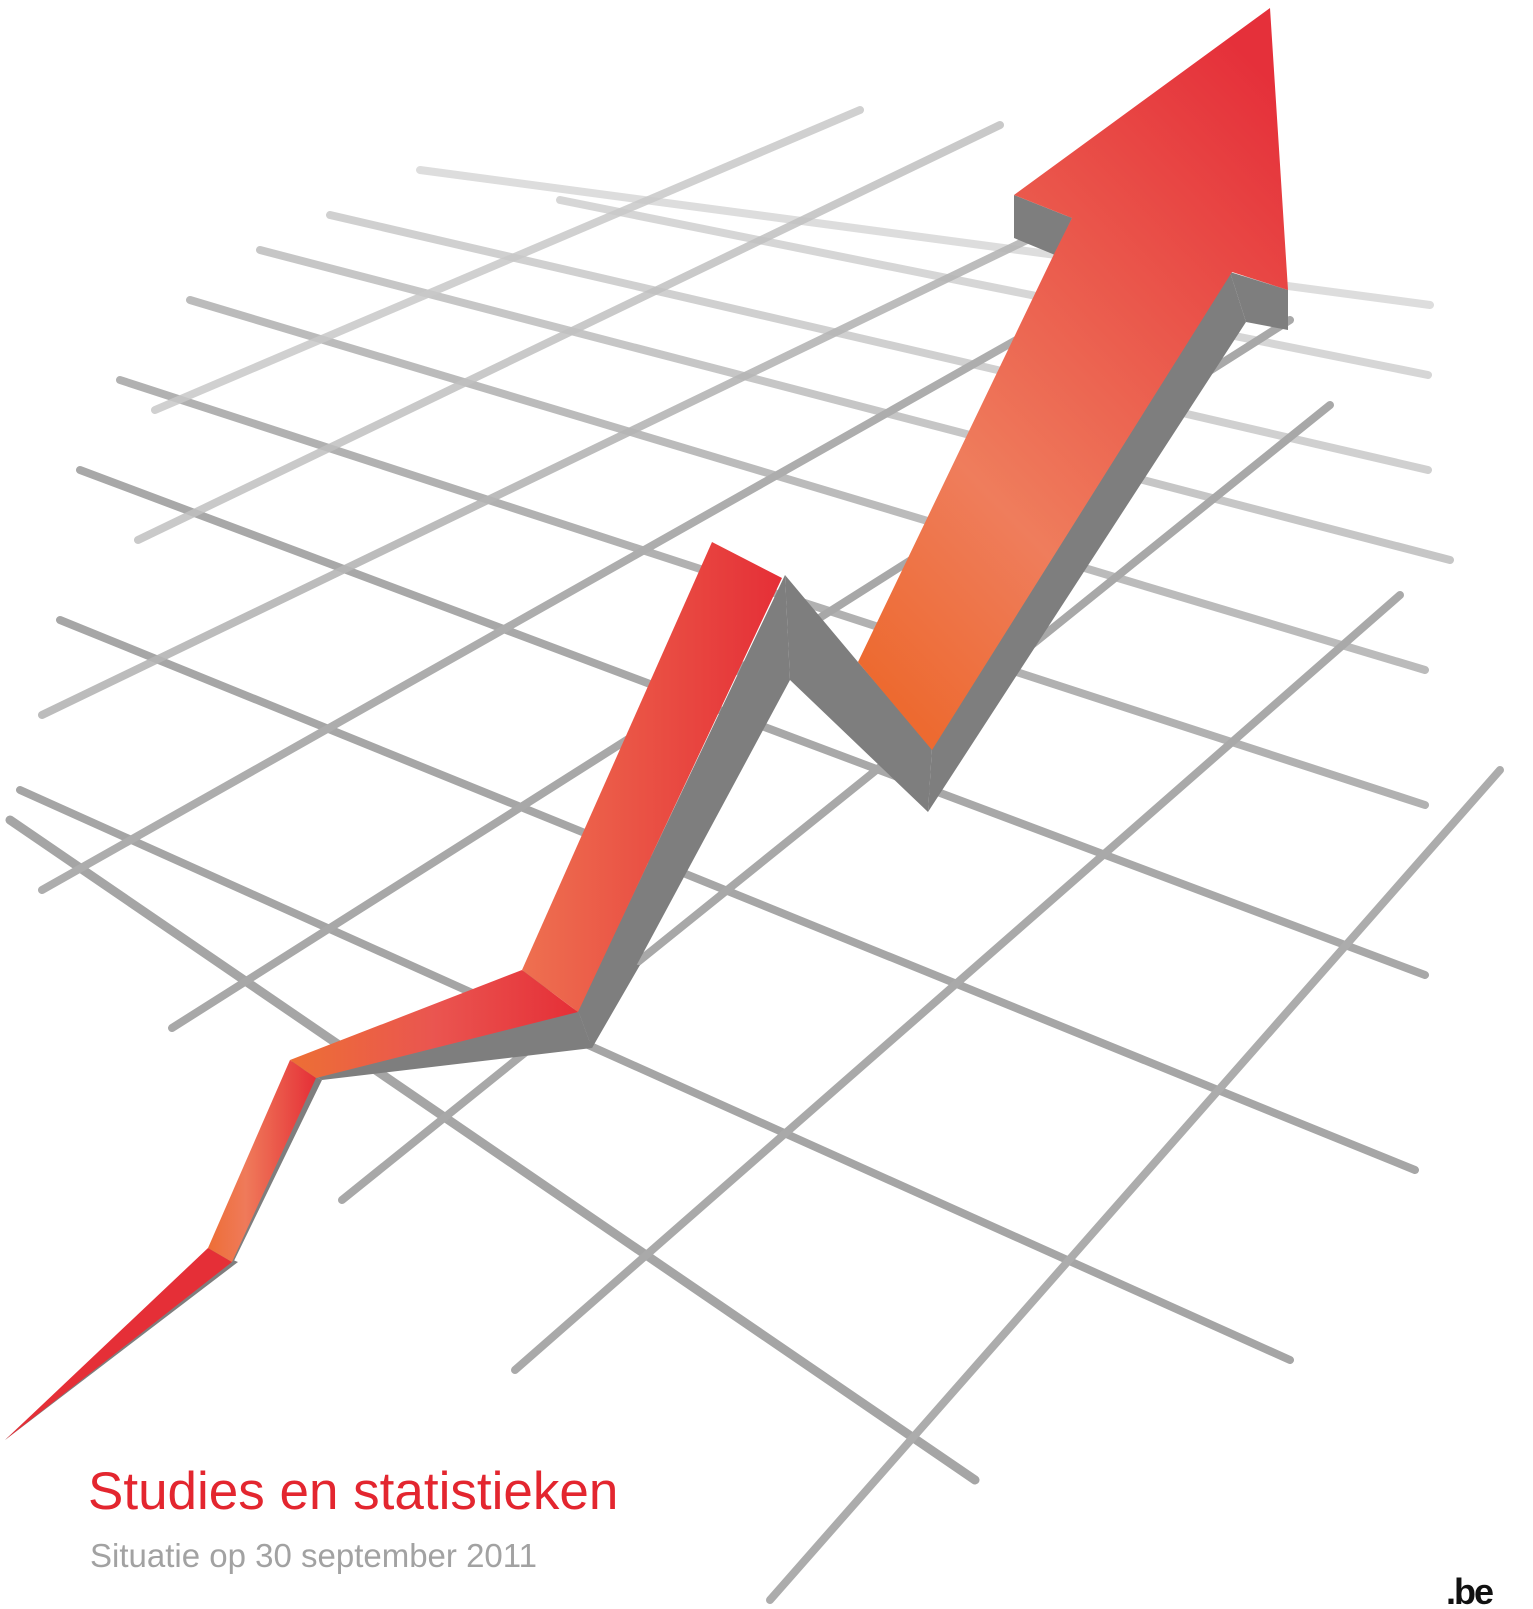 The image size is (1533, 1609). I want to click on cover-title: Studies en statistieken, so click(353, 1491).